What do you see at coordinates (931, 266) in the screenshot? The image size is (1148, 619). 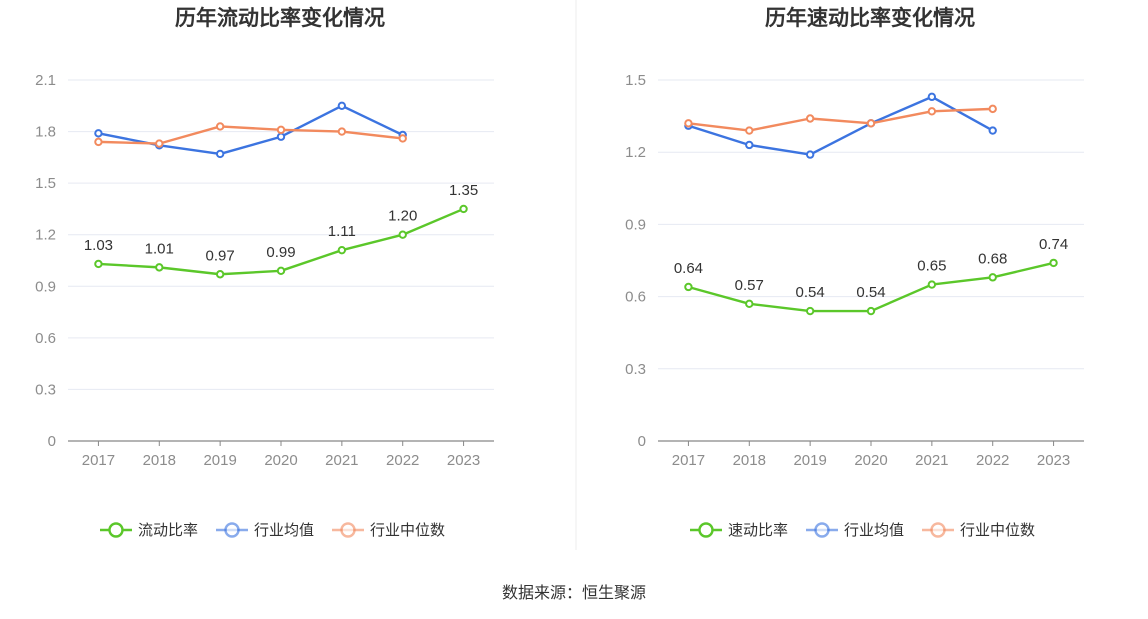 I see `data-label: 0.65` at bounding box center [931, 266].